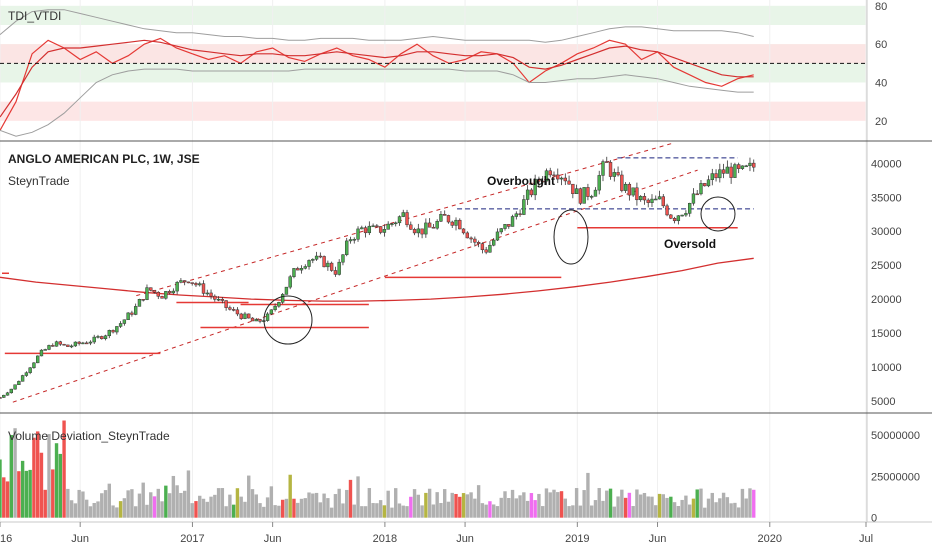 The width and height of the screenshot is (932, 550). What do you see at coordinates (866, 539) in the screenshot?
I see `x-tick-label-9: Jul` at bounding box center [866, 539].